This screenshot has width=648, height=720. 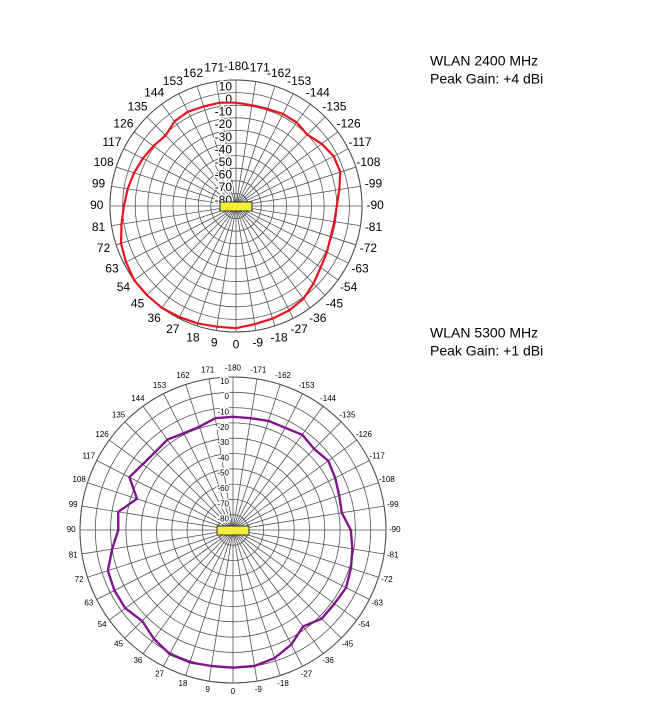 I want to click on angle-label: -36, so click(x=328, y=660).